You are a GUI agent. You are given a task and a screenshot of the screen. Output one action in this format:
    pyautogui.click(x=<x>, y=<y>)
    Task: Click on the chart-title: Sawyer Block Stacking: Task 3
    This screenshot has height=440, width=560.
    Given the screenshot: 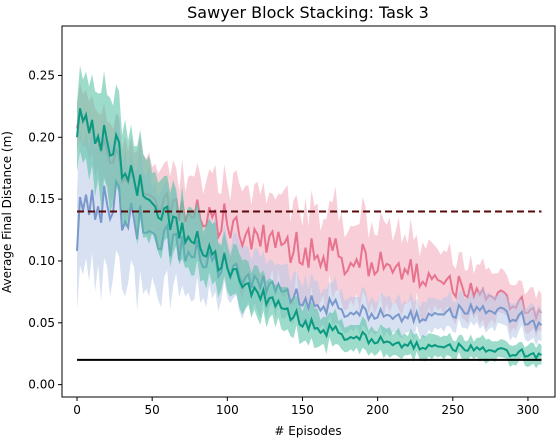 What is the action you would take?
    pyautogui.click(x=308, y=12)
    